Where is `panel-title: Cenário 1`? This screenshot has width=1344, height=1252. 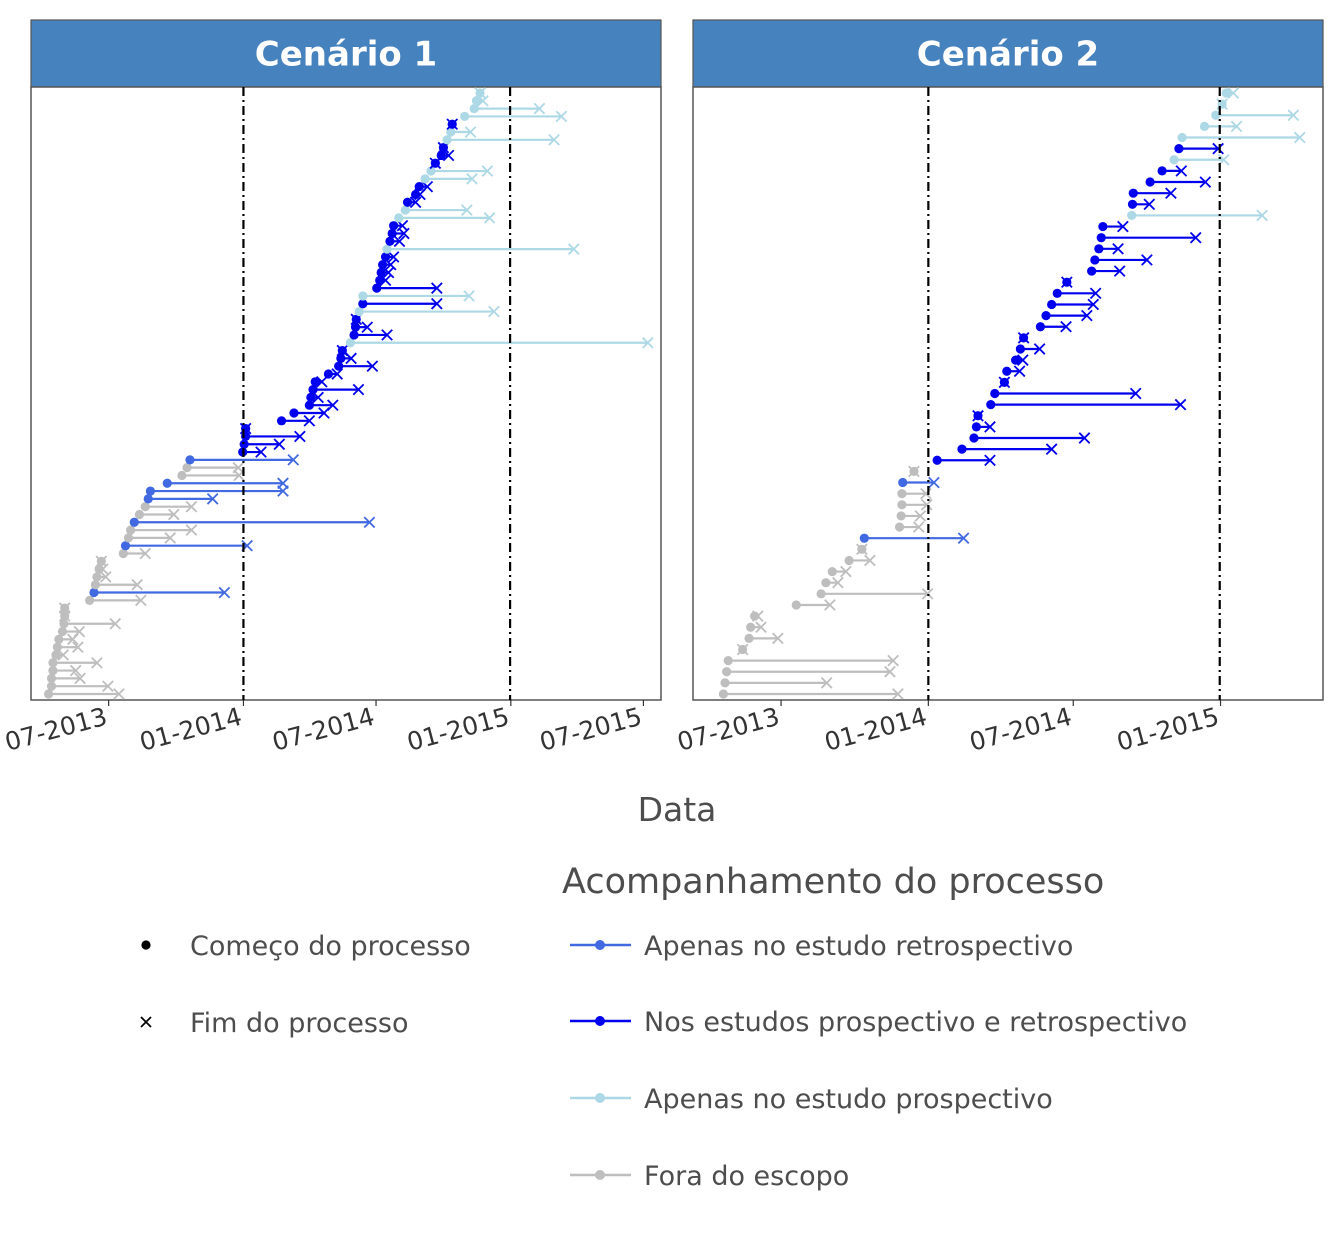
panel-title: Cenário 1 is located at coordinates (346, 55).